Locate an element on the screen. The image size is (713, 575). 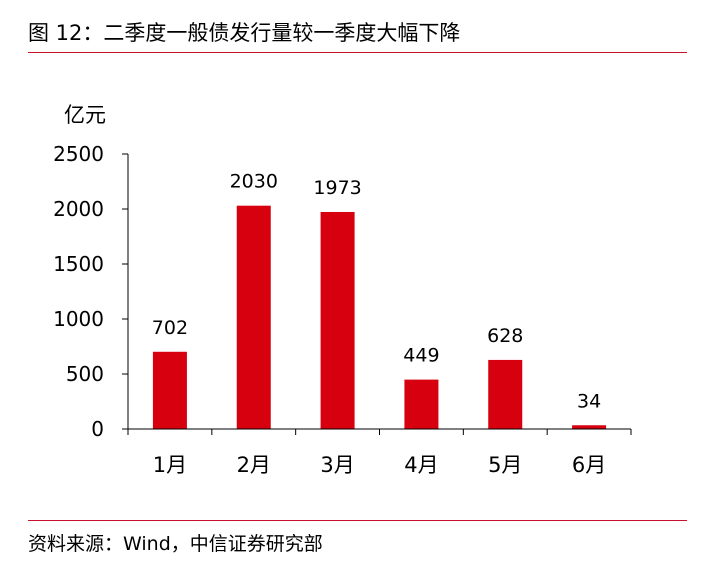
y-tick-label: 2500 is located at coordinates (78, 154).